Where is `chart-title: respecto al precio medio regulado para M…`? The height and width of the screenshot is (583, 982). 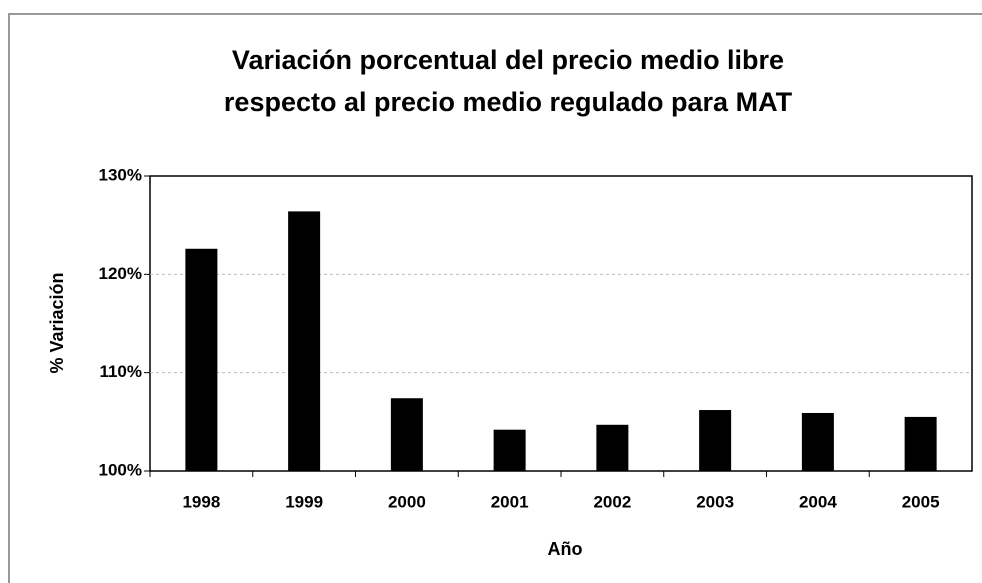
chart-title: respecto al precio medio regulado para M… is located at coordinates (508, 102).